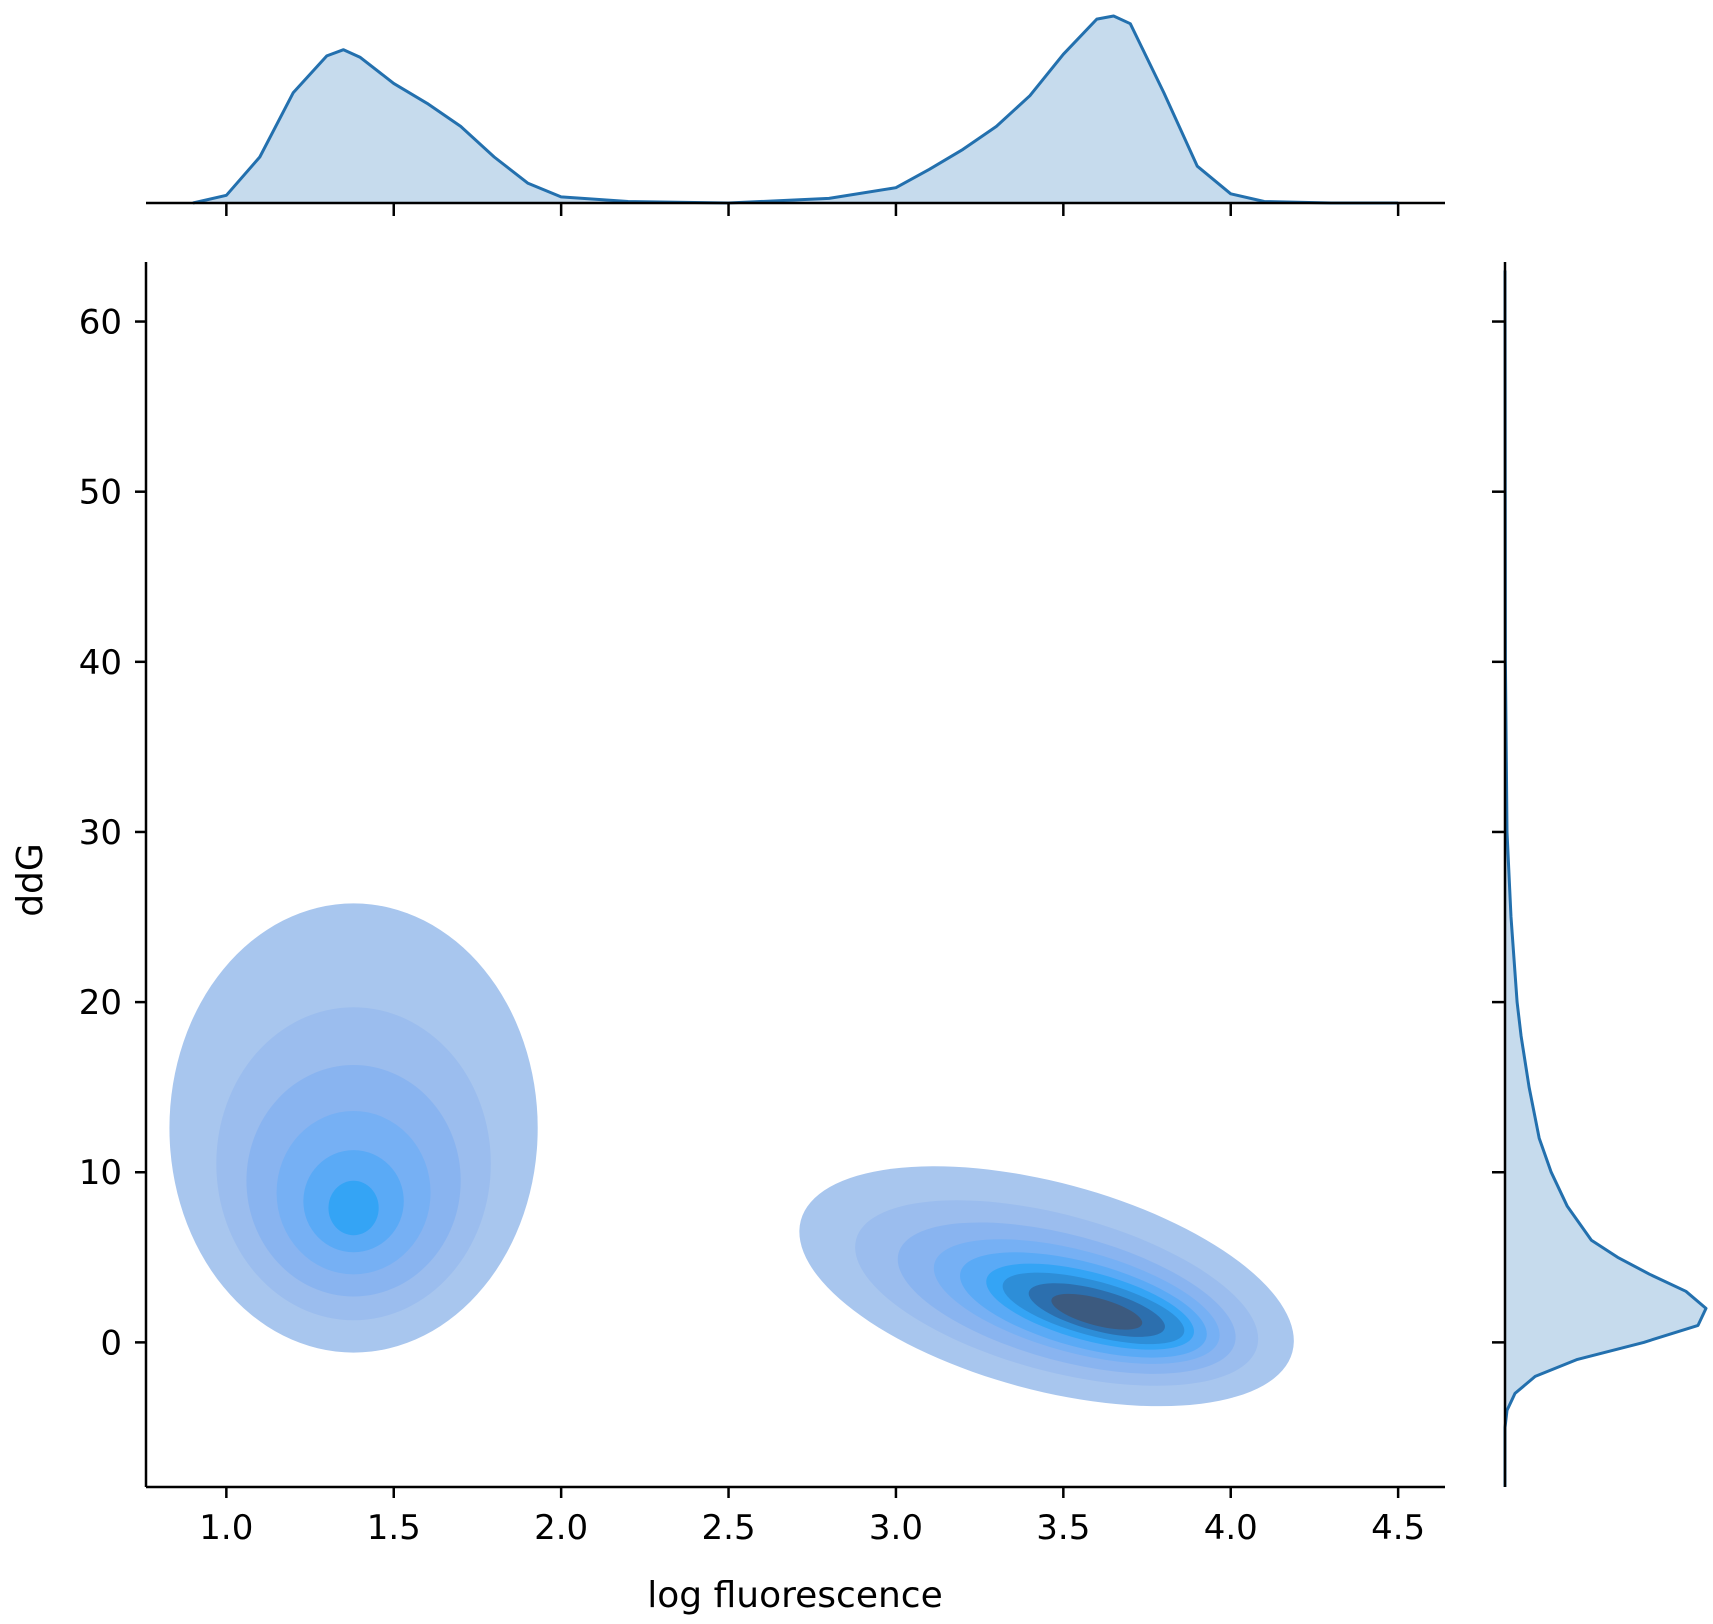 This screenshot has height=1624, width=1713. Describe the element at coordinates (1398, 1528) in the screenshot. I see `x-tick-label: 4.5` at that location.